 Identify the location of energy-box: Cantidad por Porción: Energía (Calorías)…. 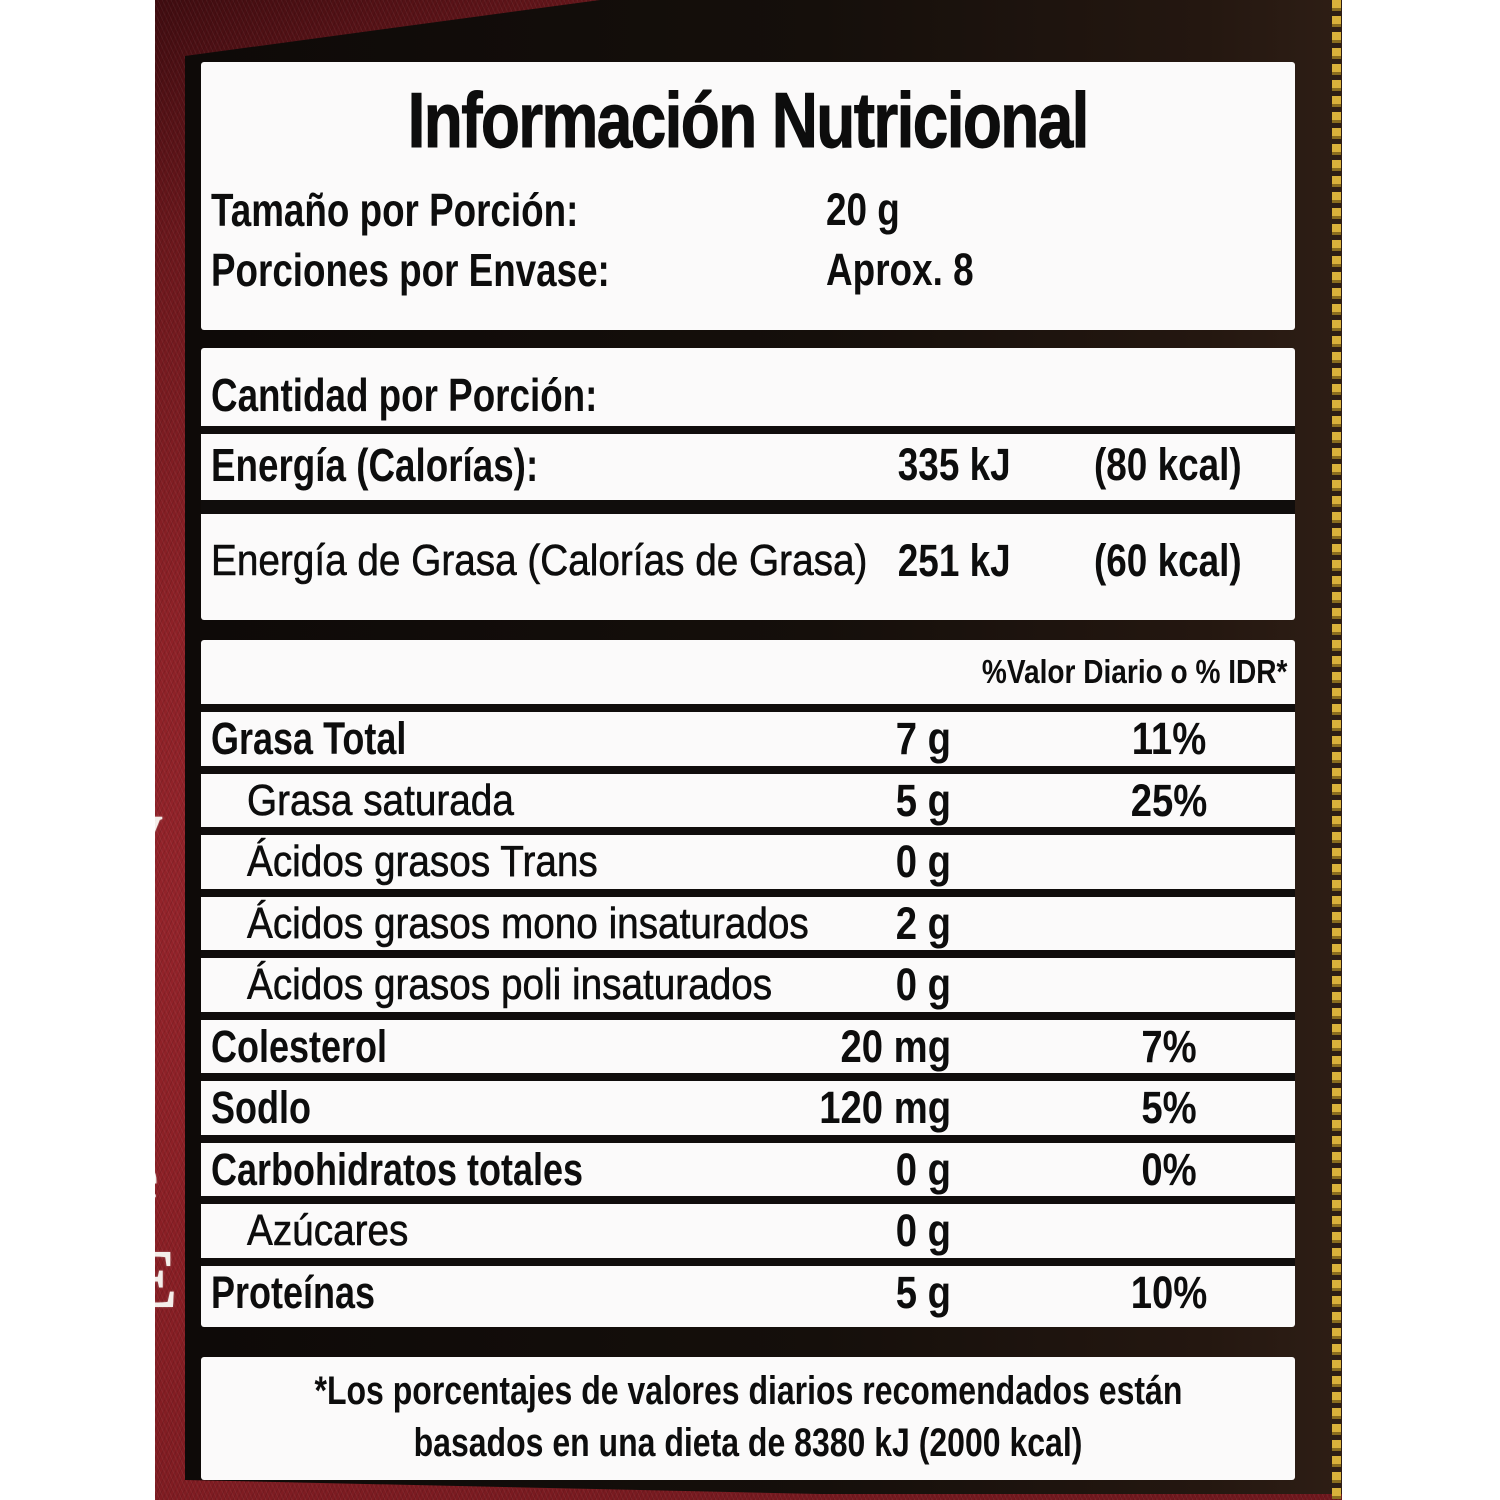
(748, 484).